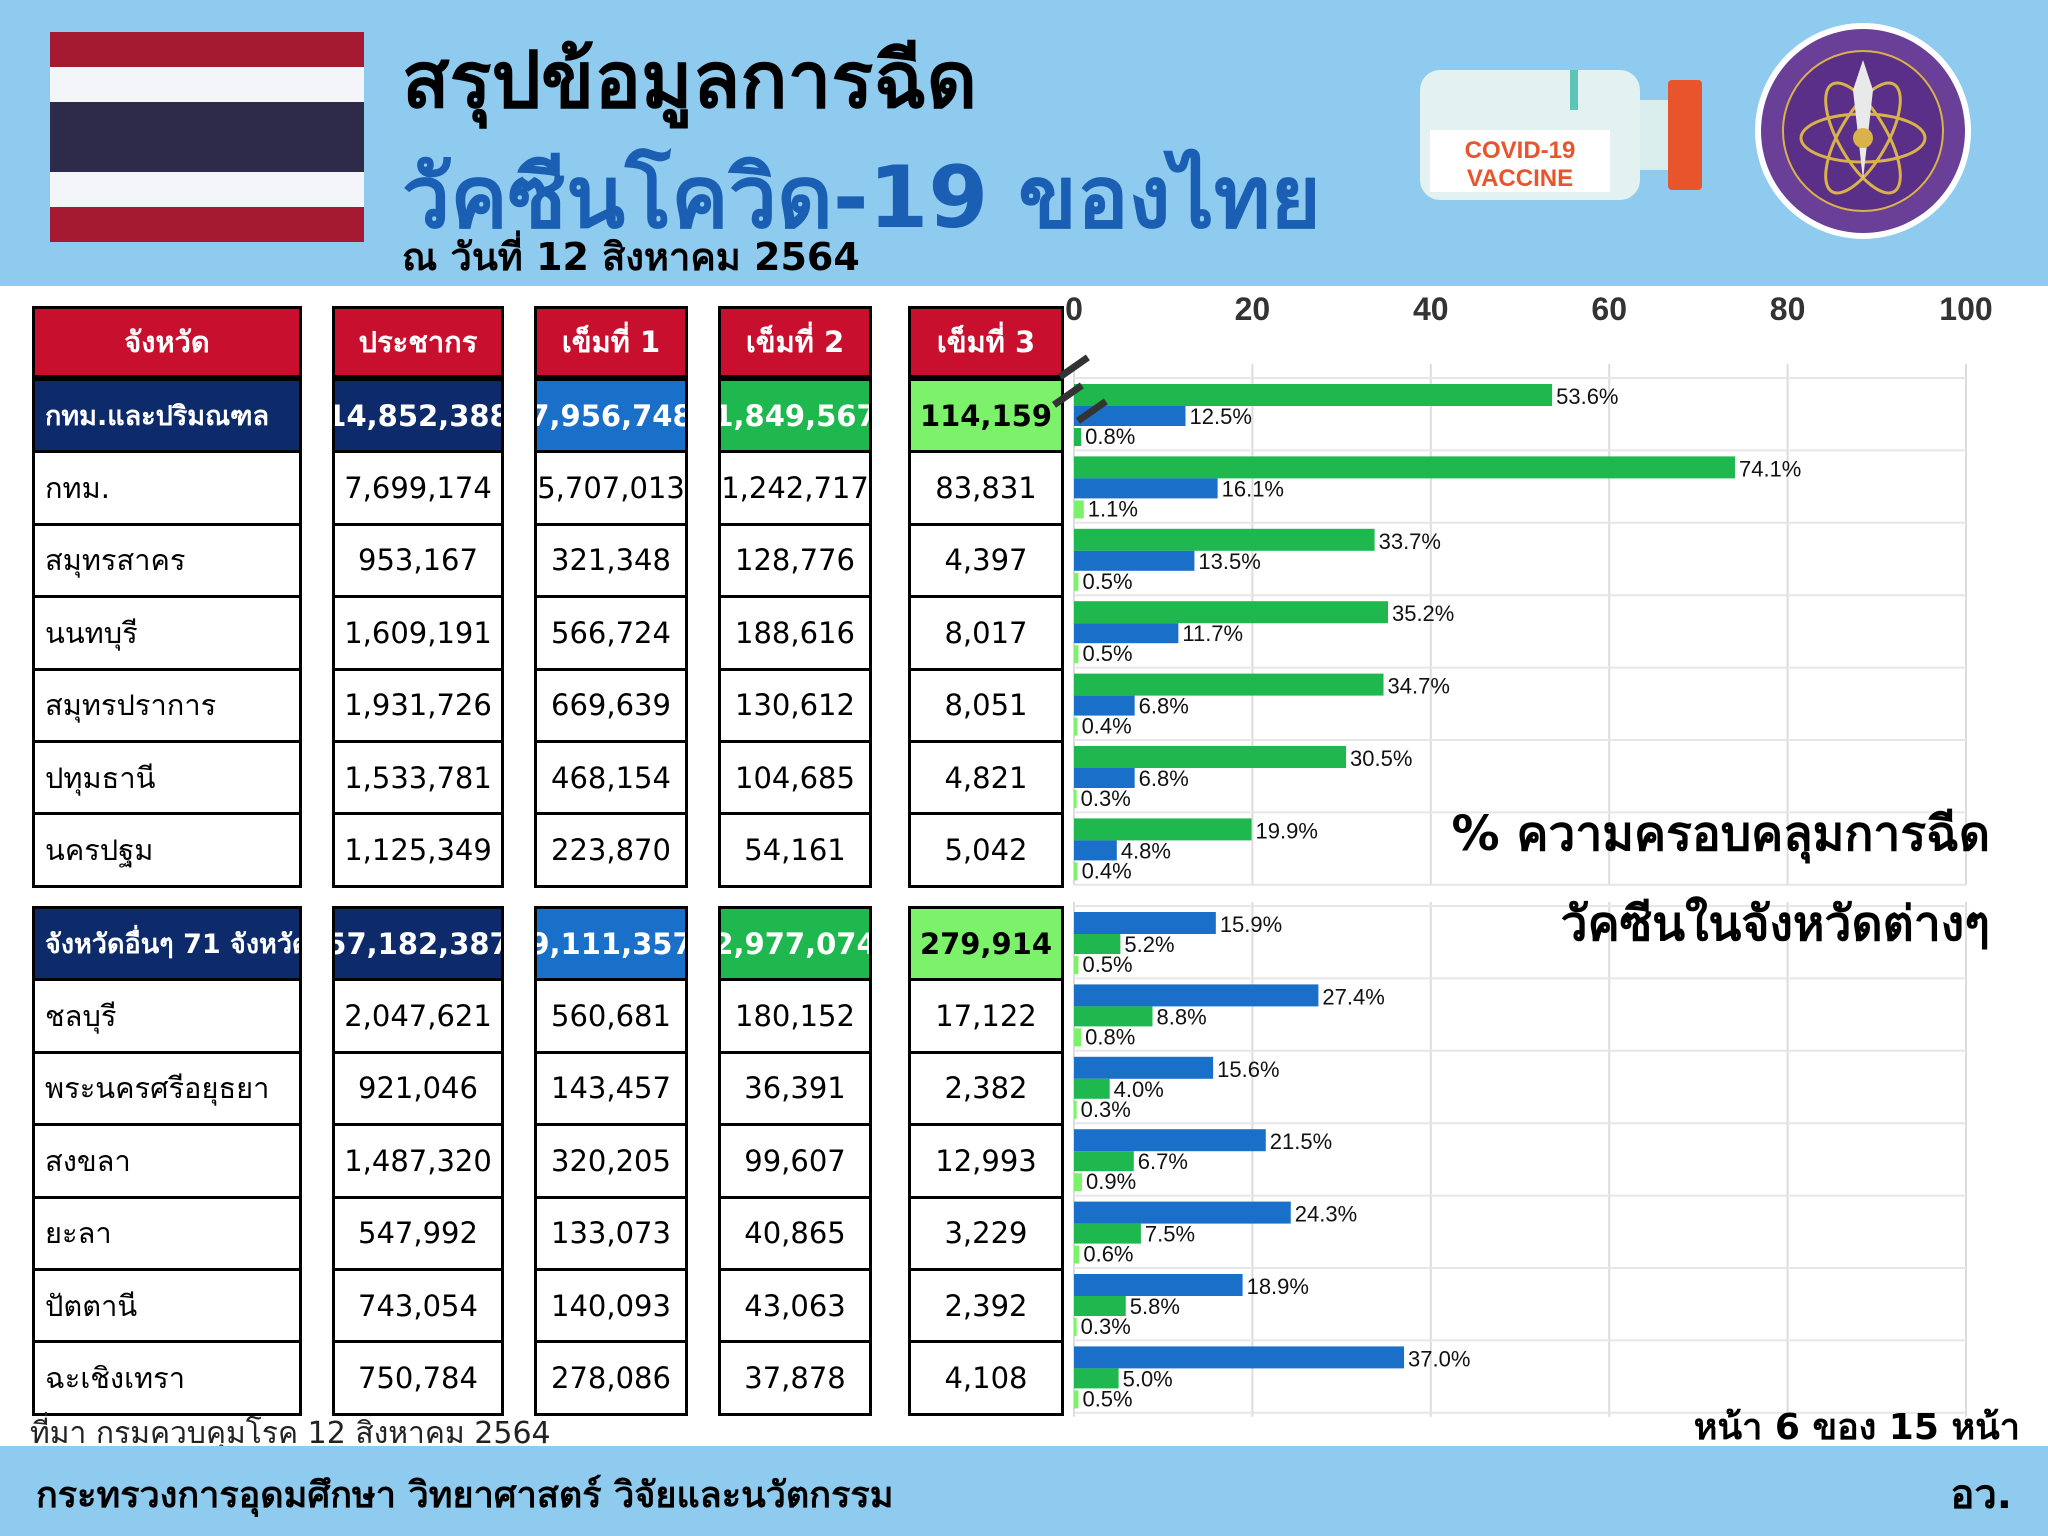 Image resolution: width=2048 pixels, height=1536 pixels. Describe the element at coordinates (1181, 1016) in the screenshot. I see `bar-value-label: 8.8%` at that location.